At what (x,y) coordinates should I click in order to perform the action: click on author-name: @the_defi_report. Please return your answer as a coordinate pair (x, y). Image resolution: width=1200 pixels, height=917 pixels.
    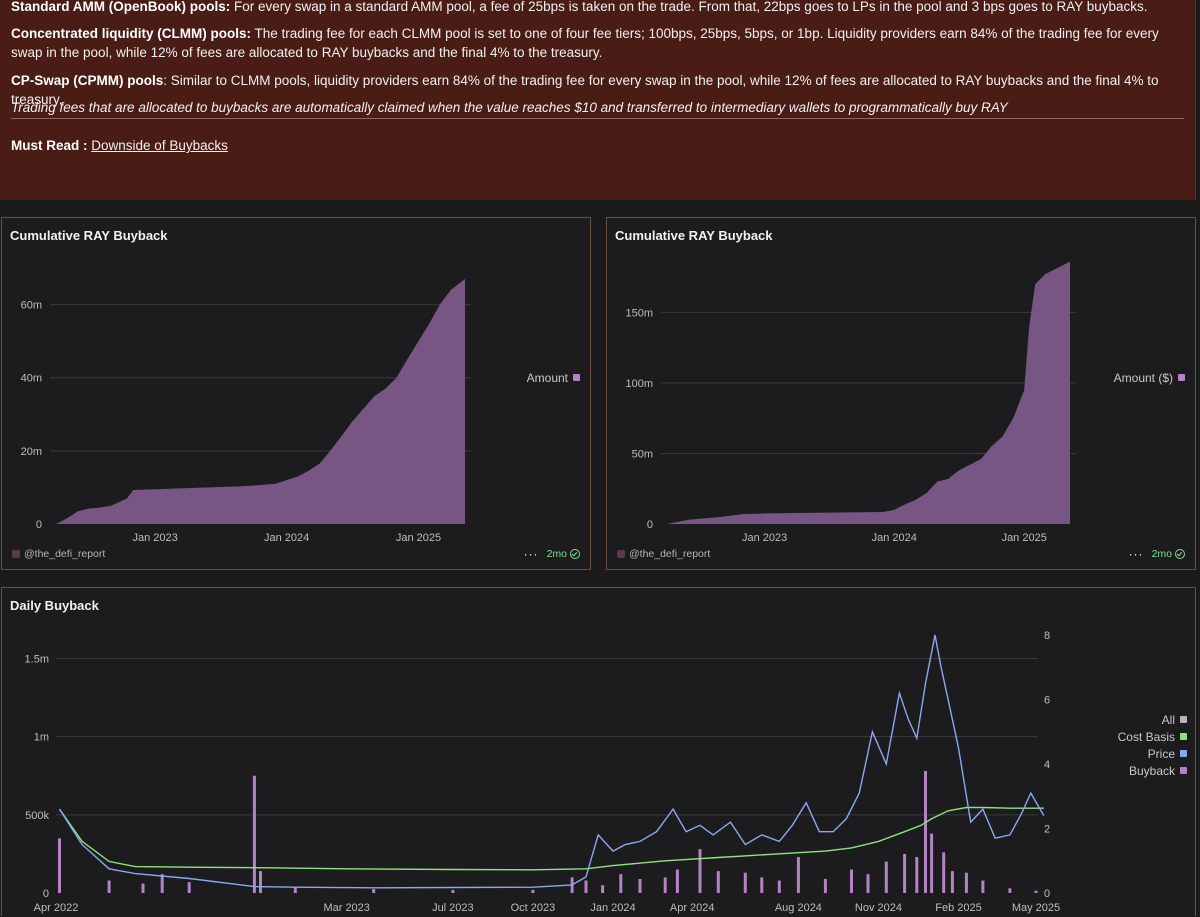
    Looking at the image, I should click on (65, 554).